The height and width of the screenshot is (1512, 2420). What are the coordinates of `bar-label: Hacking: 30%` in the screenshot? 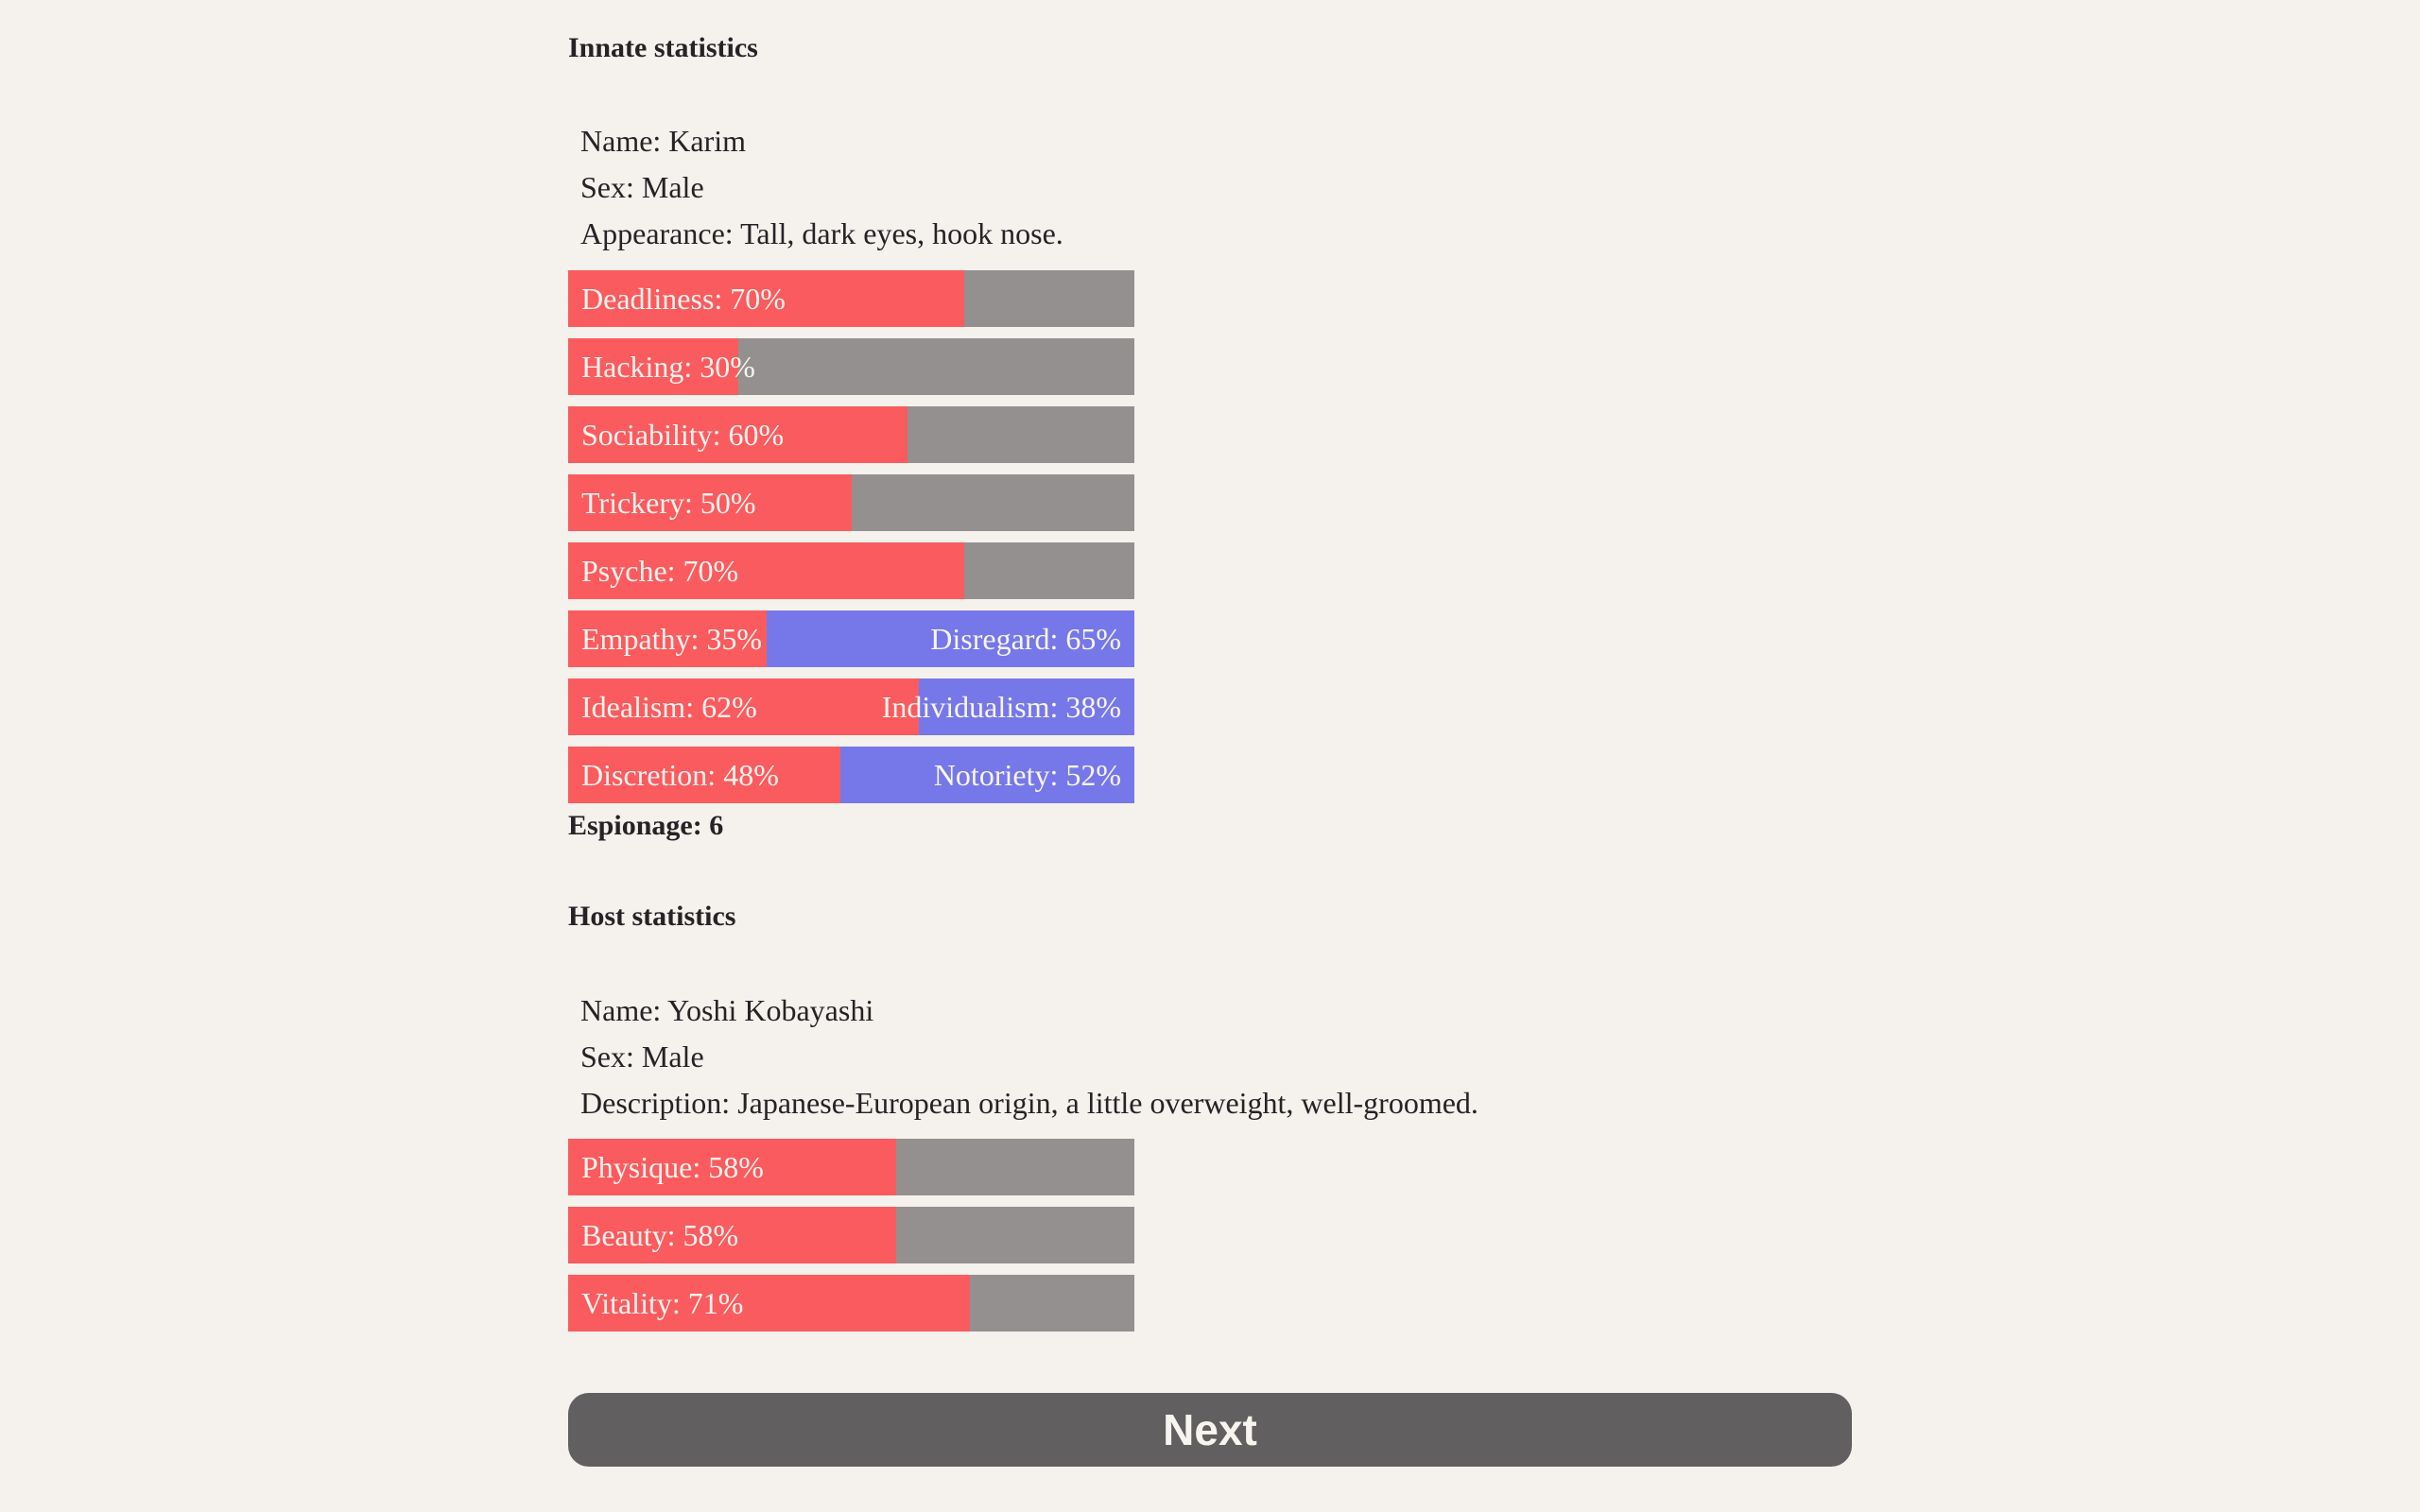 It's located at (668, 366).